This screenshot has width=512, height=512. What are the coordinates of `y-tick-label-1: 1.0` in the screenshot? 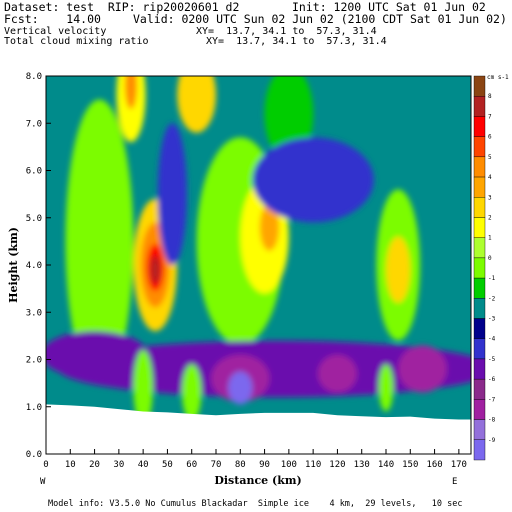 It's located at (34, 408).